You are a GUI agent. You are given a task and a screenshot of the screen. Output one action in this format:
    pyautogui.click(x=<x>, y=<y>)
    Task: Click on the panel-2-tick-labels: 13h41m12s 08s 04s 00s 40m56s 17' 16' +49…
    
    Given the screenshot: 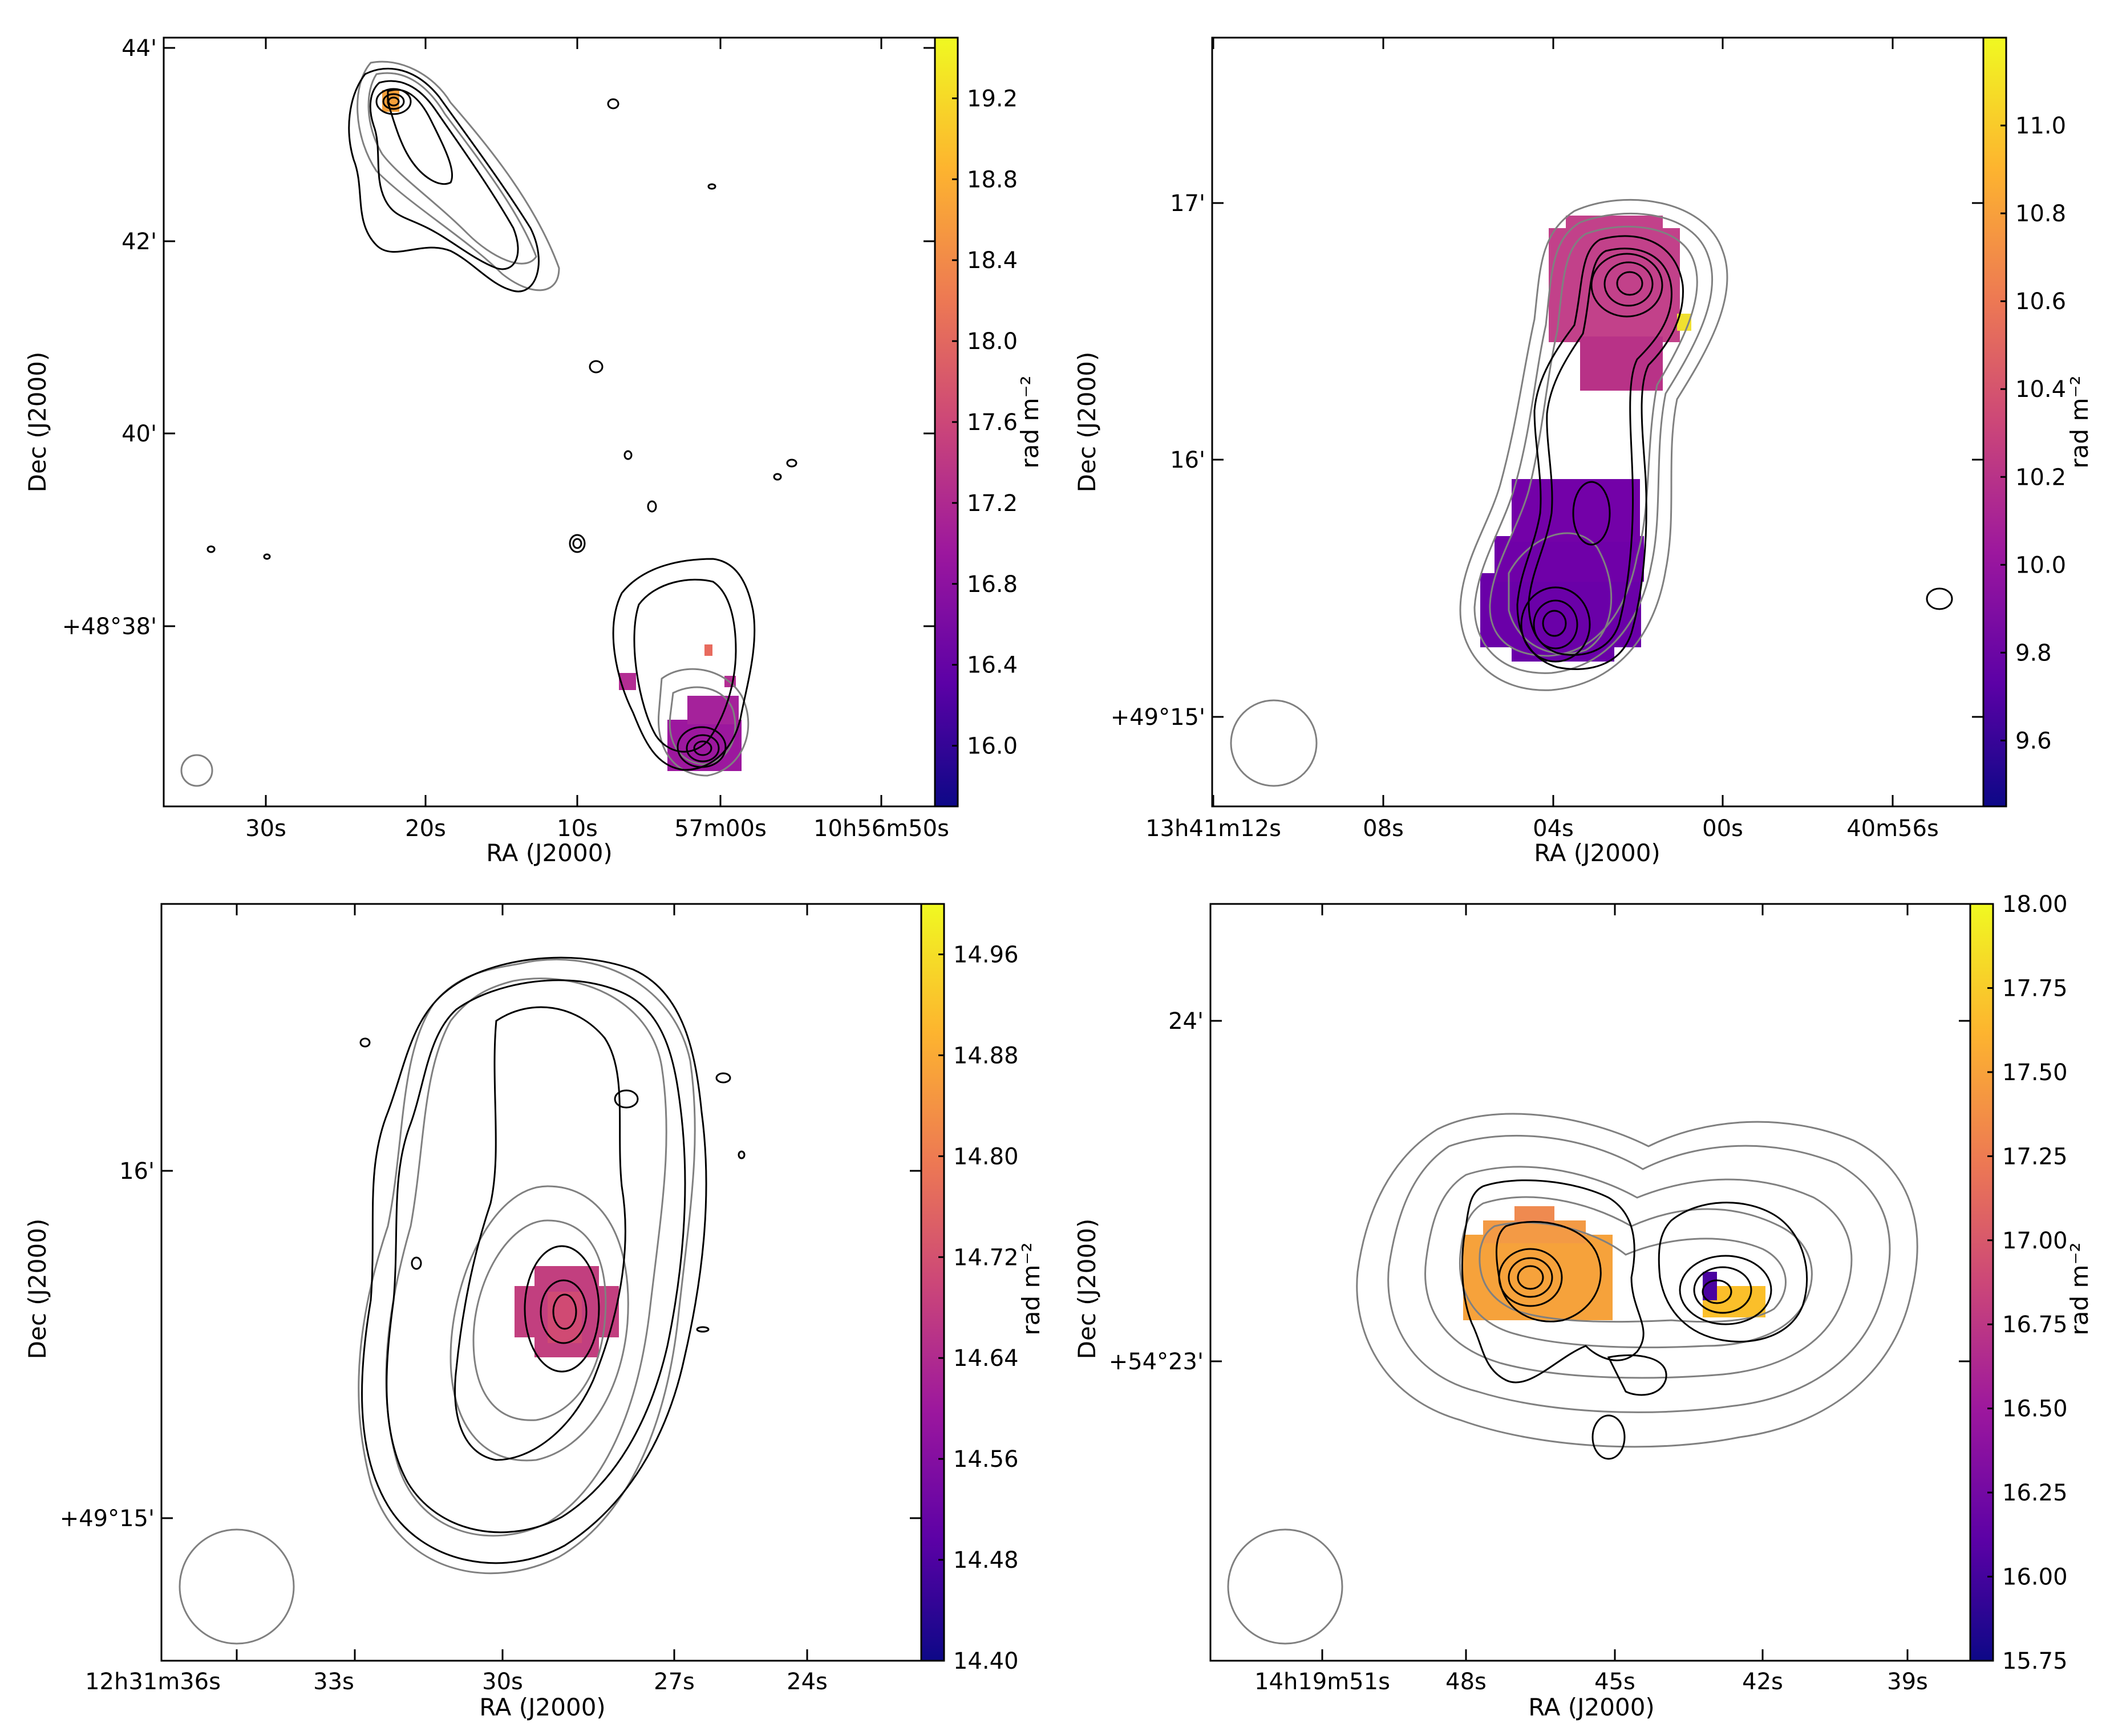 What is the action you would take?
    pyautogui.click(x=1525, y=516)
    